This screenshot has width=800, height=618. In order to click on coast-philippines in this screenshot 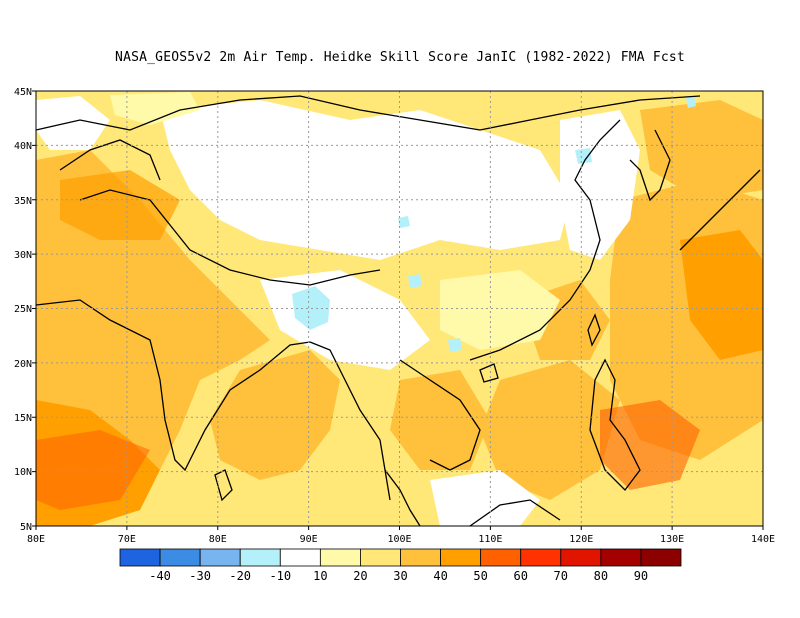, I will do `click(615, 424)`.